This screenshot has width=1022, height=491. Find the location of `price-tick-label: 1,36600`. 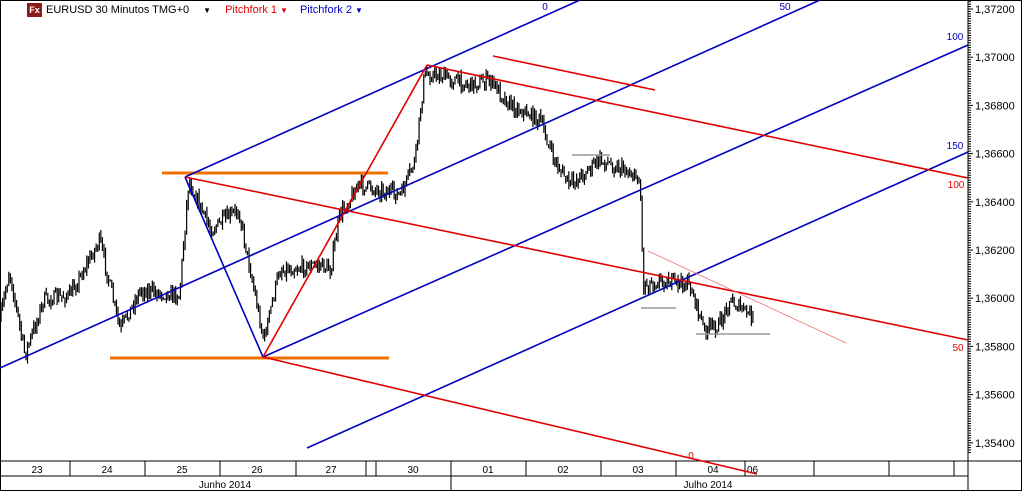

price-tick-label: 1,36600 is located at coordinates (995, 155).